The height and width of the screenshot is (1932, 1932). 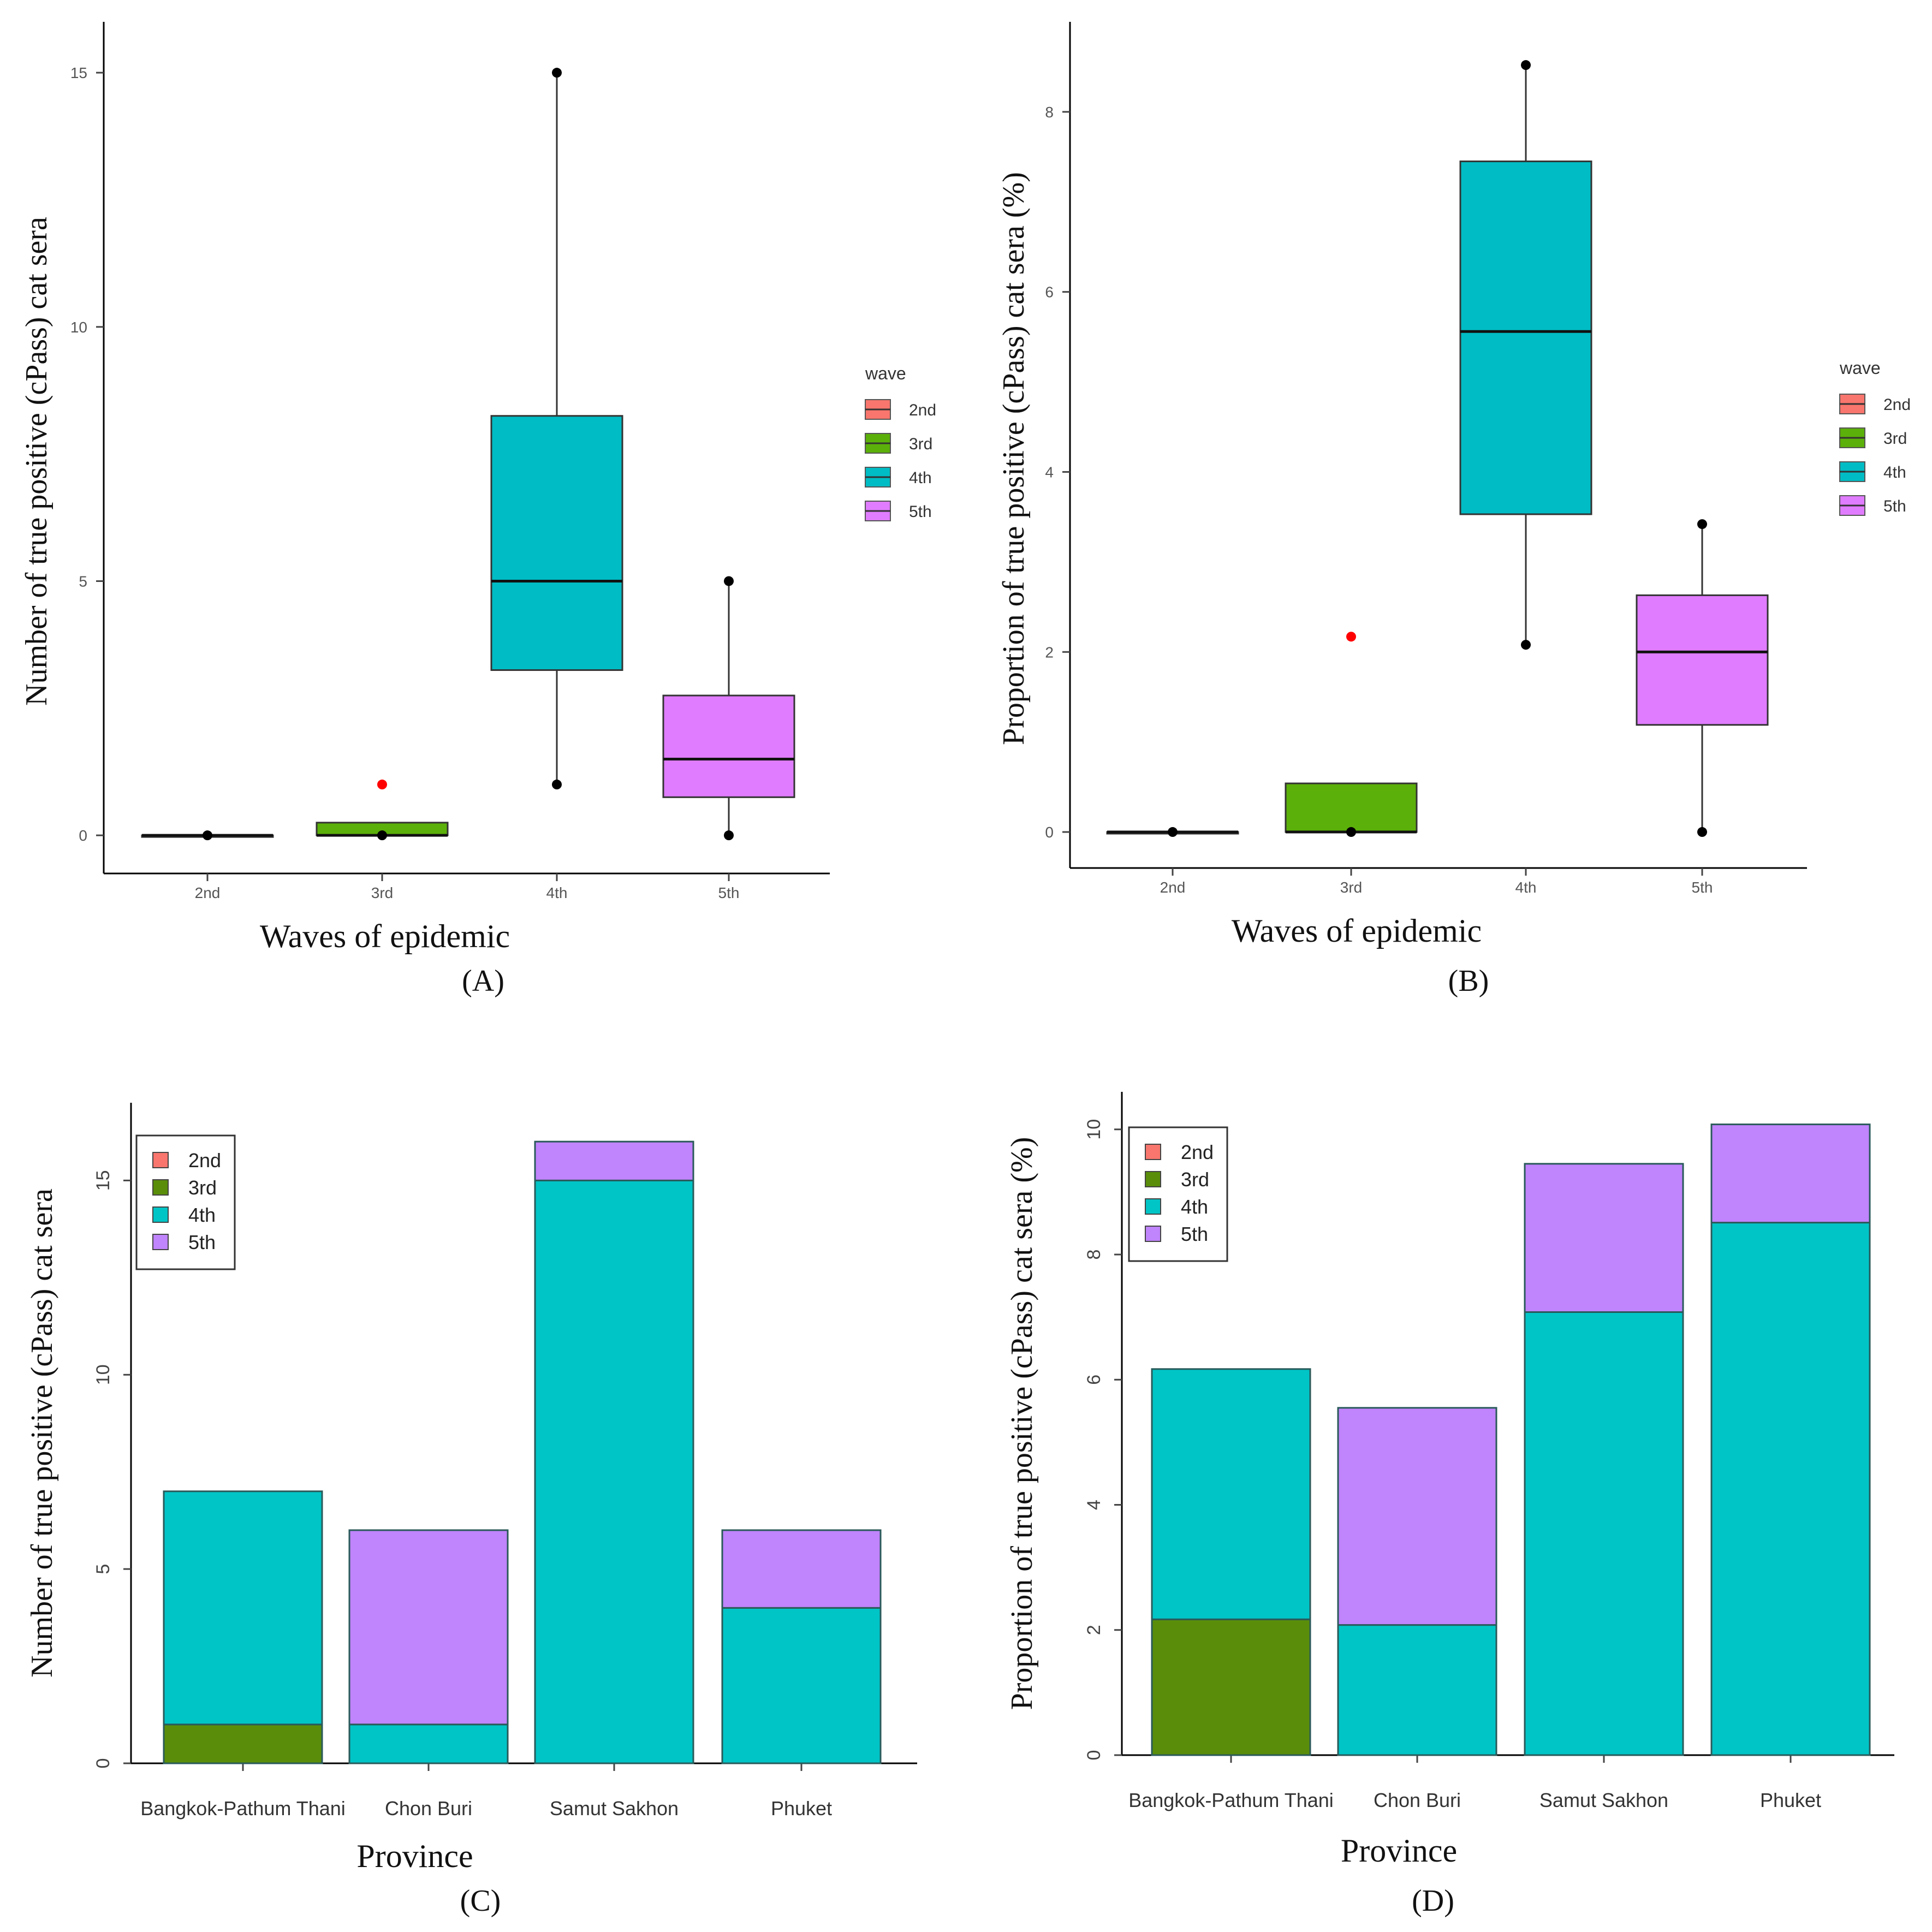 I want to click on x-tick-label: 4th, so click(x=1526, y=887).